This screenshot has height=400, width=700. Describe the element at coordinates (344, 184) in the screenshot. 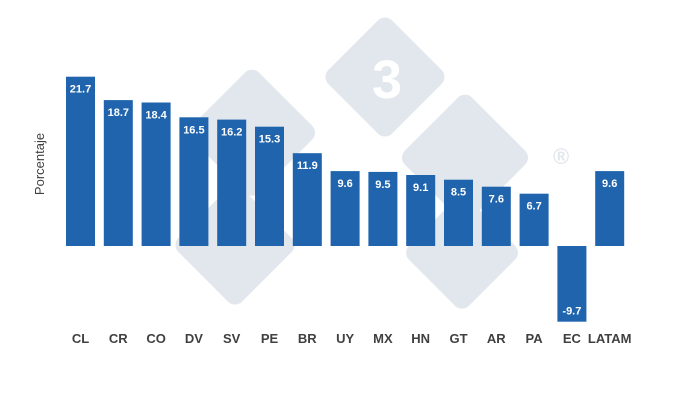

I see `data-label-uy: 9.6` at that location.